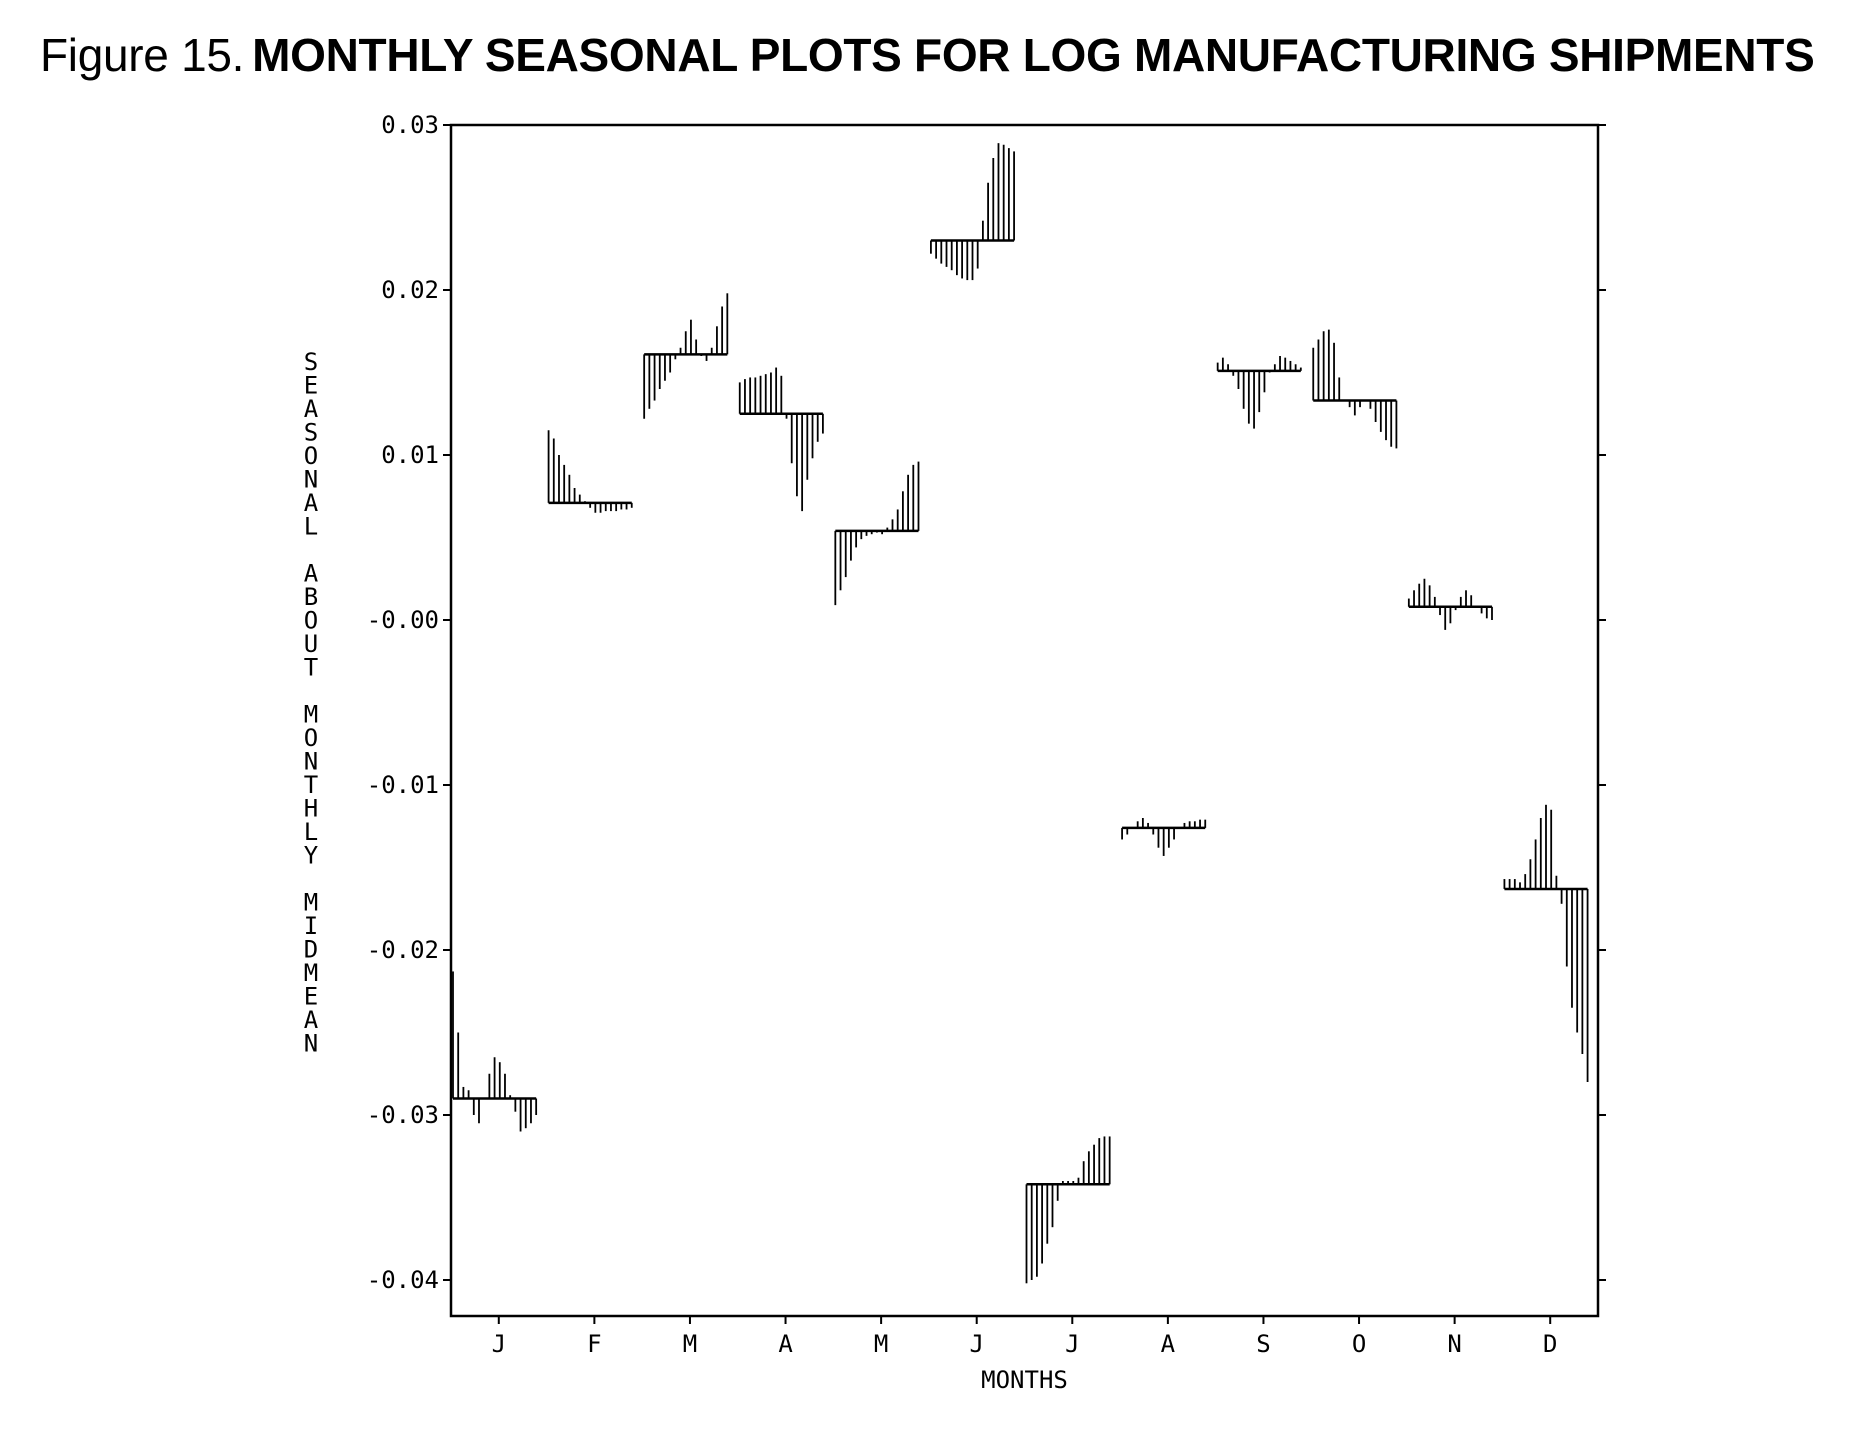 This screenshot has width=1874, height=1430. What do you see at coordinates (403, 1115) in the screenshot?
I see `y-tick-label: -0.03` at bounding box center [403, 1115].